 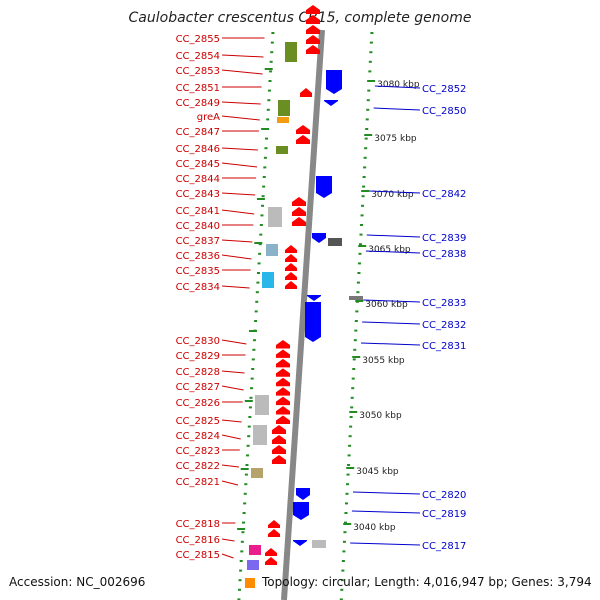 What do you see at coordinates (444, 194) in the screenshot?
I see `right-gene-label: CC_2842` at bounding box center [444, 194].